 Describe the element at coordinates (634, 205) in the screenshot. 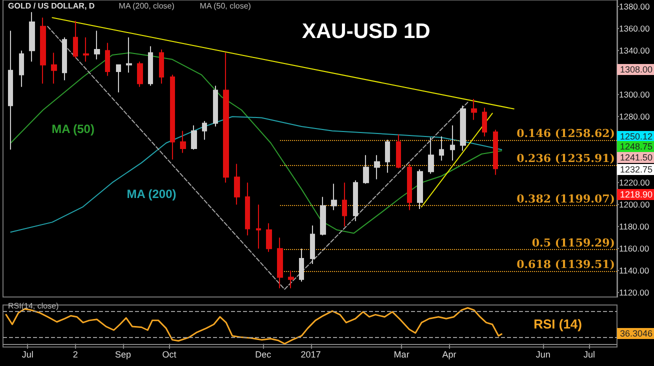

I see `y-tick-label: 1200.00` at that location.